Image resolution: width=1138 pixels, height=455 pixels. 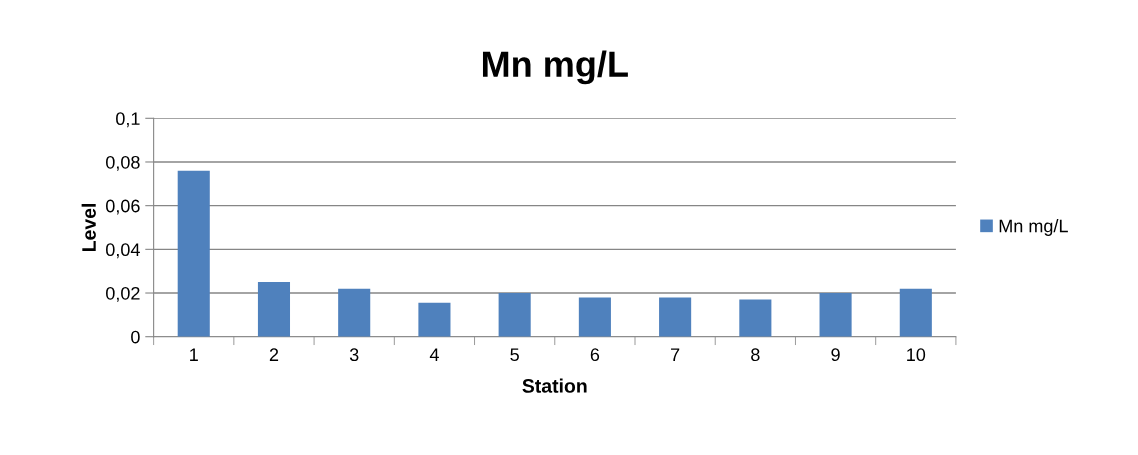 What do you see at coordinates (434, 354) in the screenshot?
I see `x-tick-label: 4` at bounding box center [434, 354].